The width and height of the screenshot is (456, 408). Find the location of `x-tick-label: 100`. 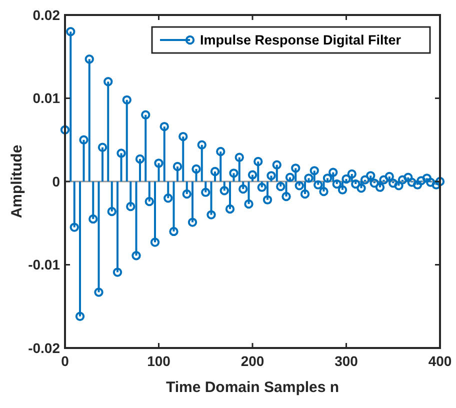

x-tick-label: 100 is located at coordinates (159, 361).